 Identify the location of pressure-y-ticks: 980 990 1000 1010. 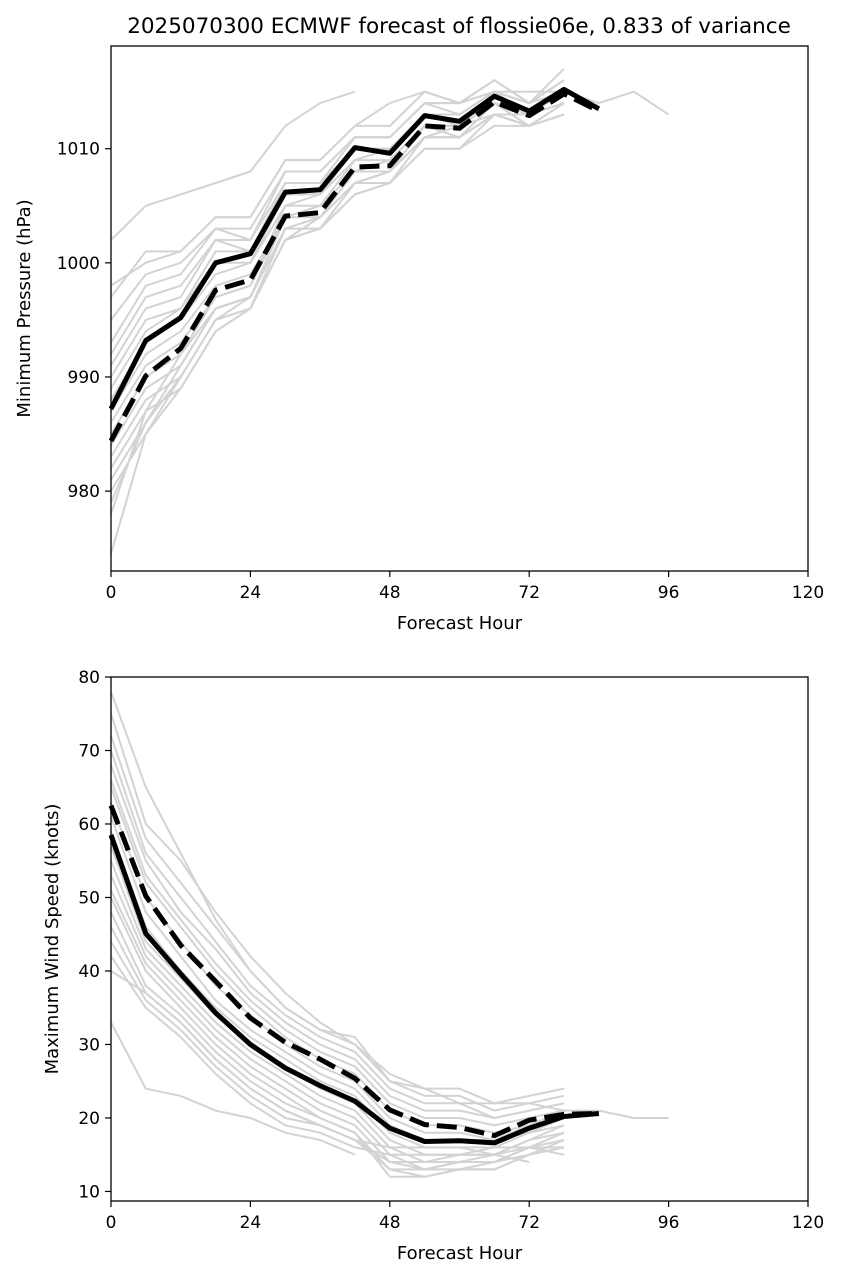
(84, 321).